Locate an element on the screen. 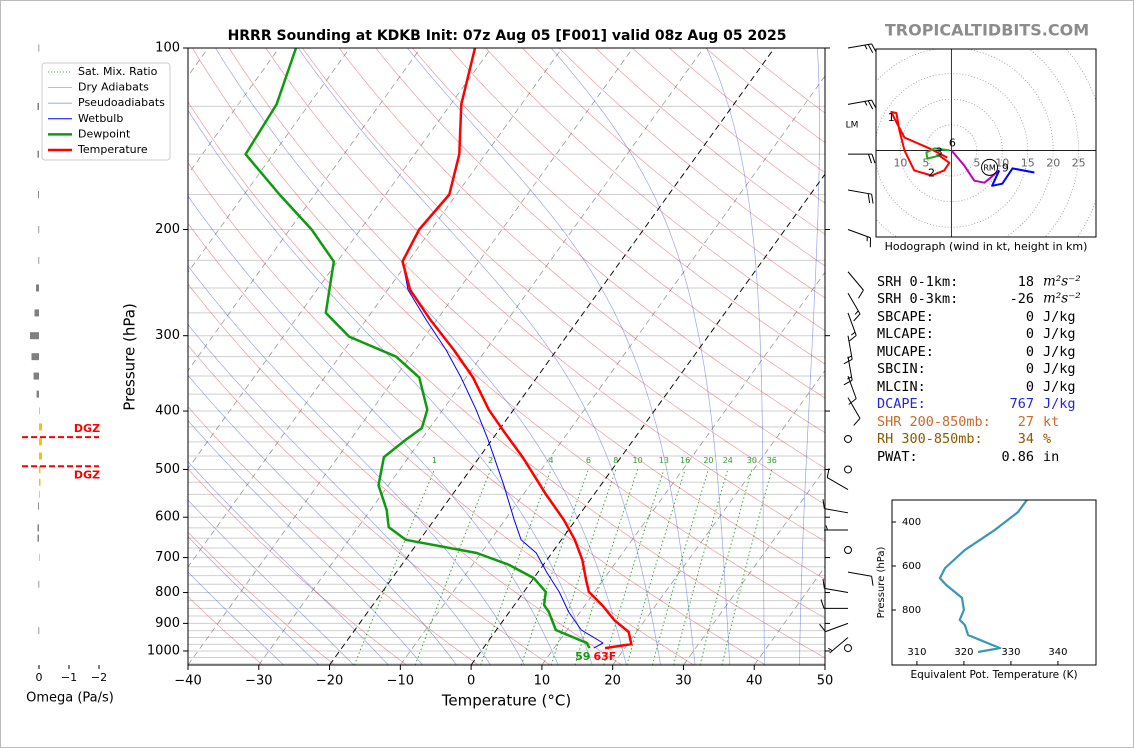 The height and width of the screenshot is (748, 1134). legend-label: Dewpoint is located at coordinates (104, 133).